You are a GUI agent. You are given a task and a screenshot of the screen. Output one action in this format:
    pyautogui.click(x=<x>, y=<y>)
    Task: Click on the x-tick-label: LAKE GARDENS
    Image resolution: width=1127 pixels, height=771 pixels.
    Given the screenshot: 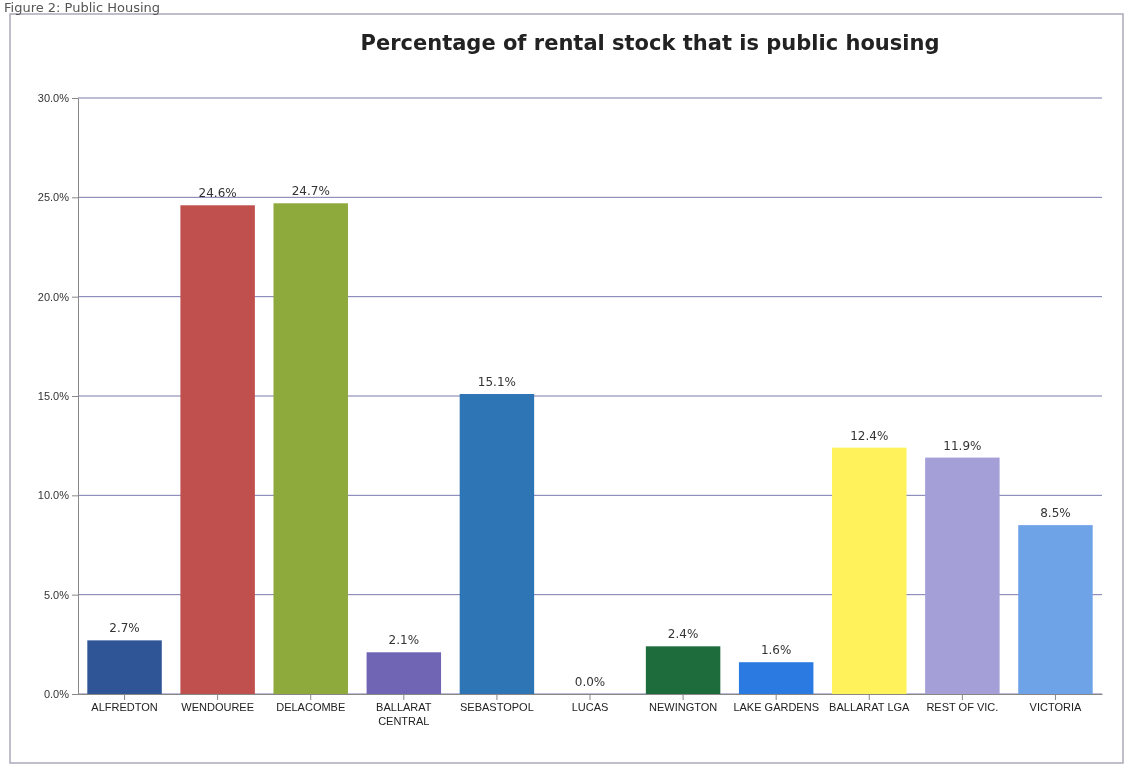 What is the action you would take?
    pyautogui.click(x=776, y=706)
    